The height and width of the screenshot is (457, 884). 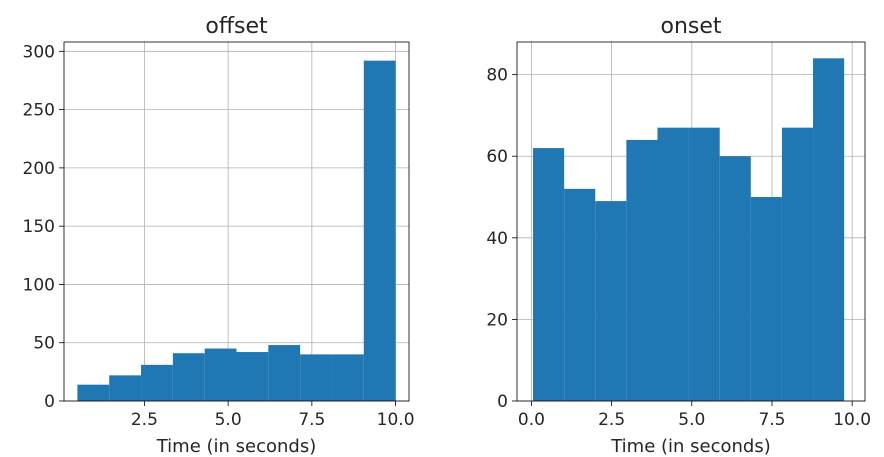 I want to click on y-tick-label: 300, so click(x=39, y=52).